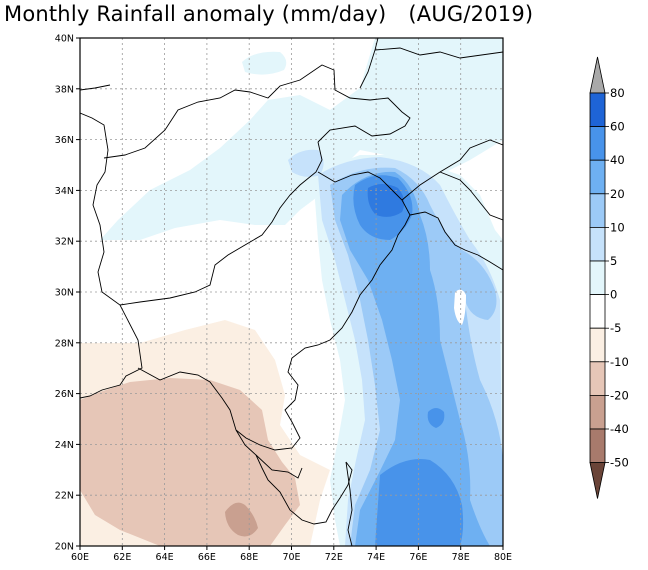 This screenshot has height=570, width=648. What do you see at coordinates (334, 557) in the screenshot?
I see `x-tick-label: 72E` at bounding box center [334, 557].